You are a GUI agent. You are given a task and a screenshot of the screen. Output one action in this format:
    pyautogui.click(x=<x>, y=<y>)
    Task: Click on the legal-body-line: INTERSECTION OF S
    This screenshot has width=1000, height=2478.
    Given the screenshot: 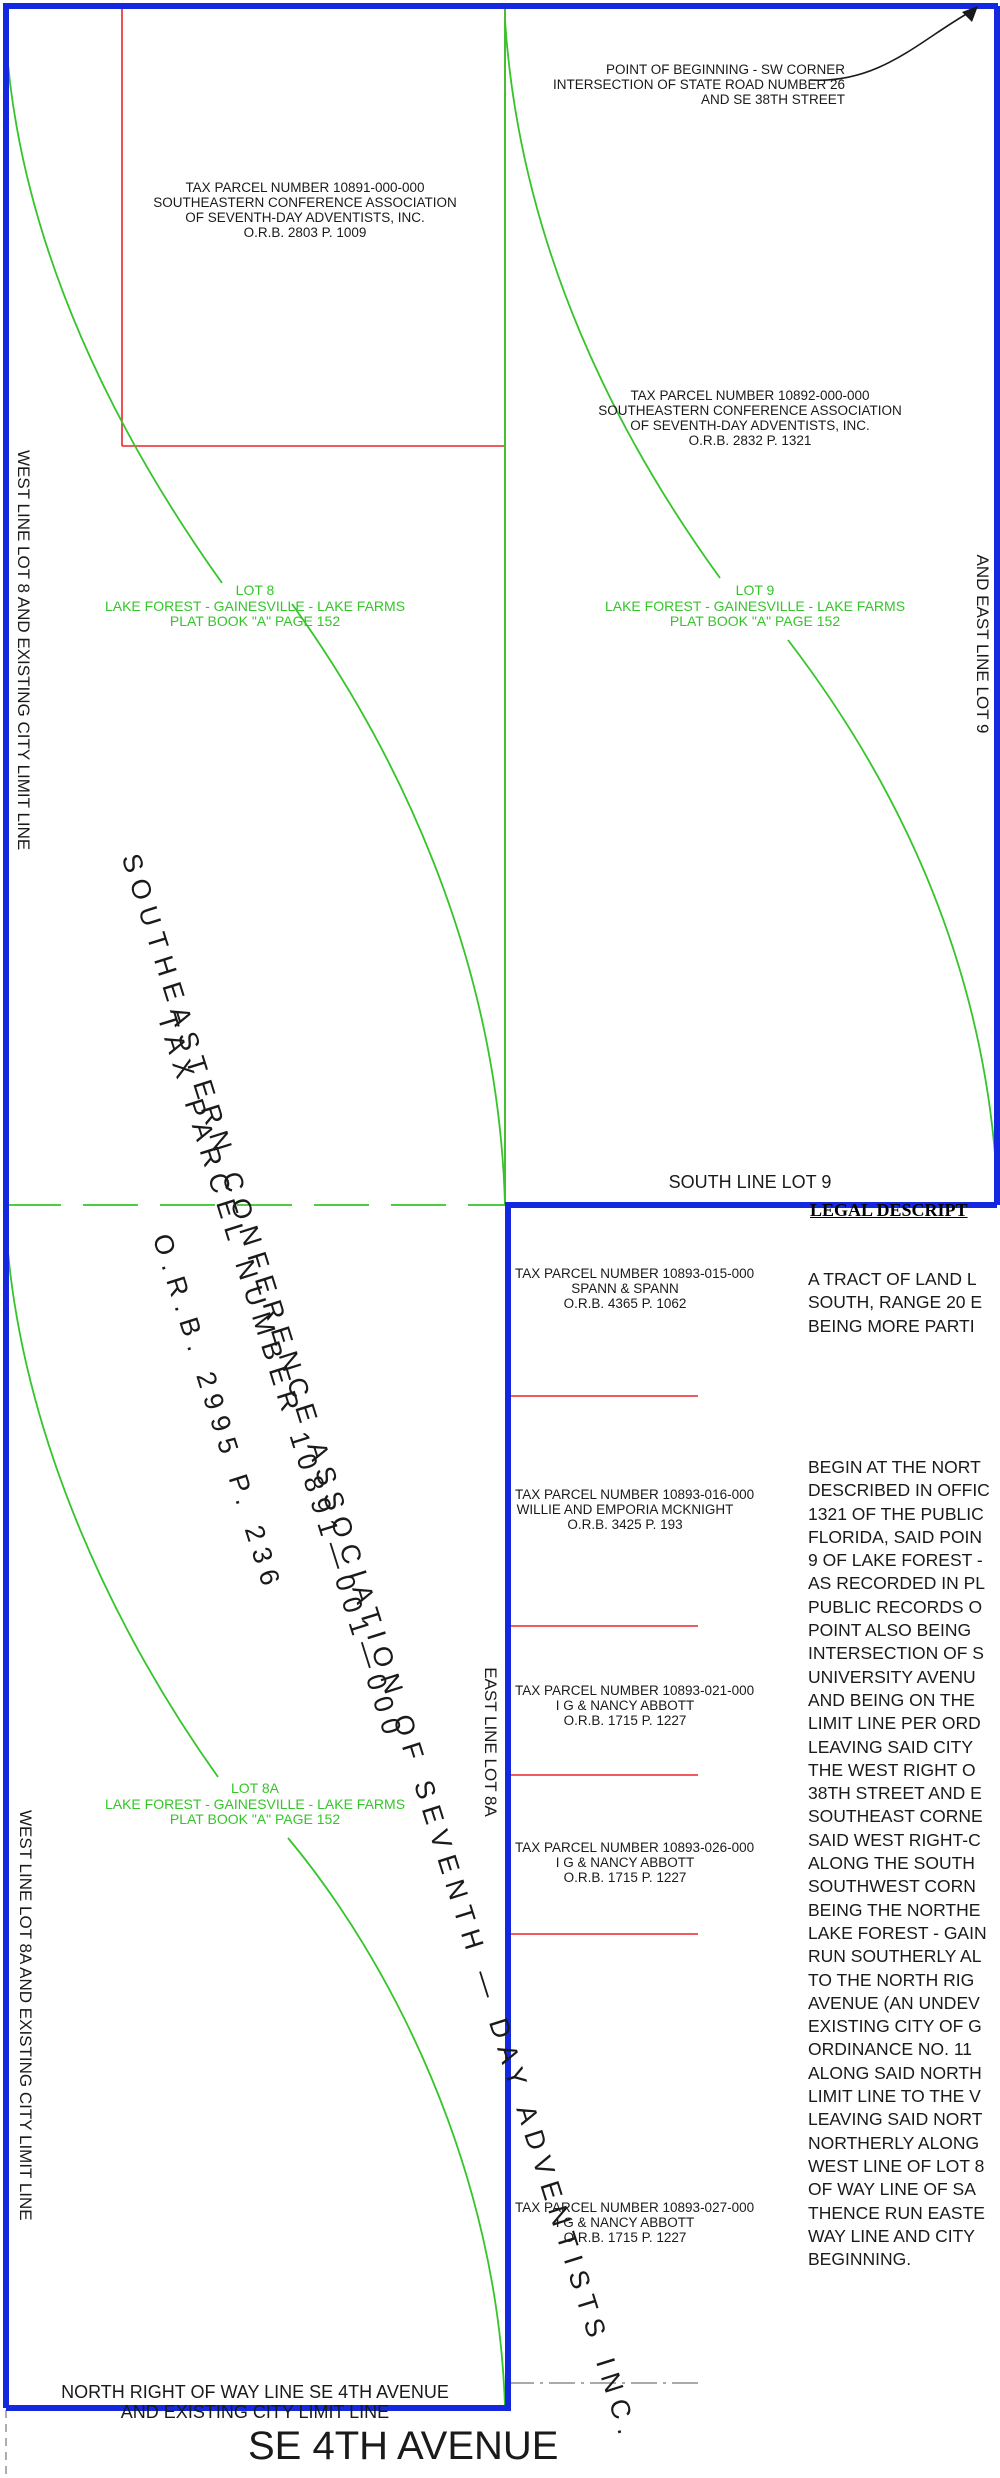 What is the action you would take?
    pyautogui.click(x=896, y=1653)
    